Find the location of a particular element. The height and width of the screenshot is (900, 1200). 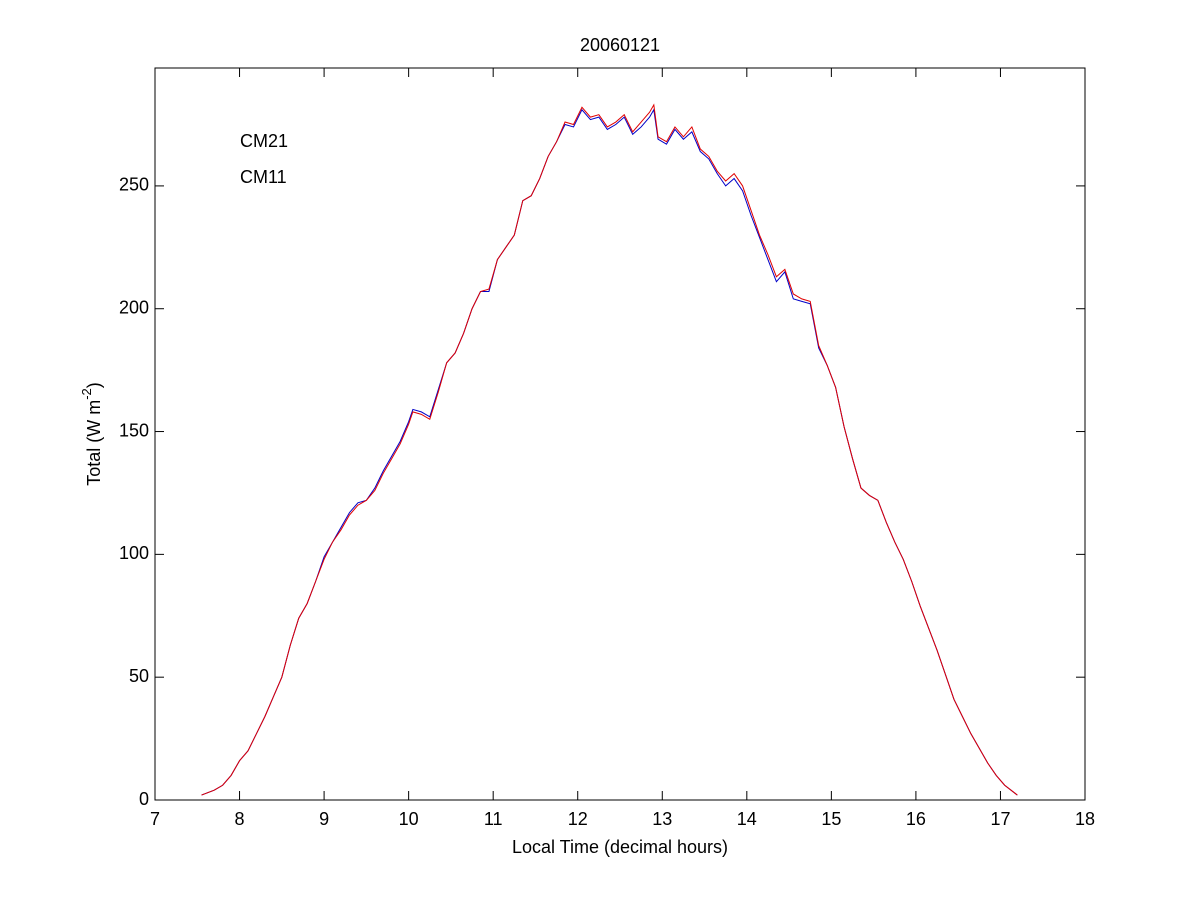

chart-title: 20060121 is located at coordinates (620, 45).